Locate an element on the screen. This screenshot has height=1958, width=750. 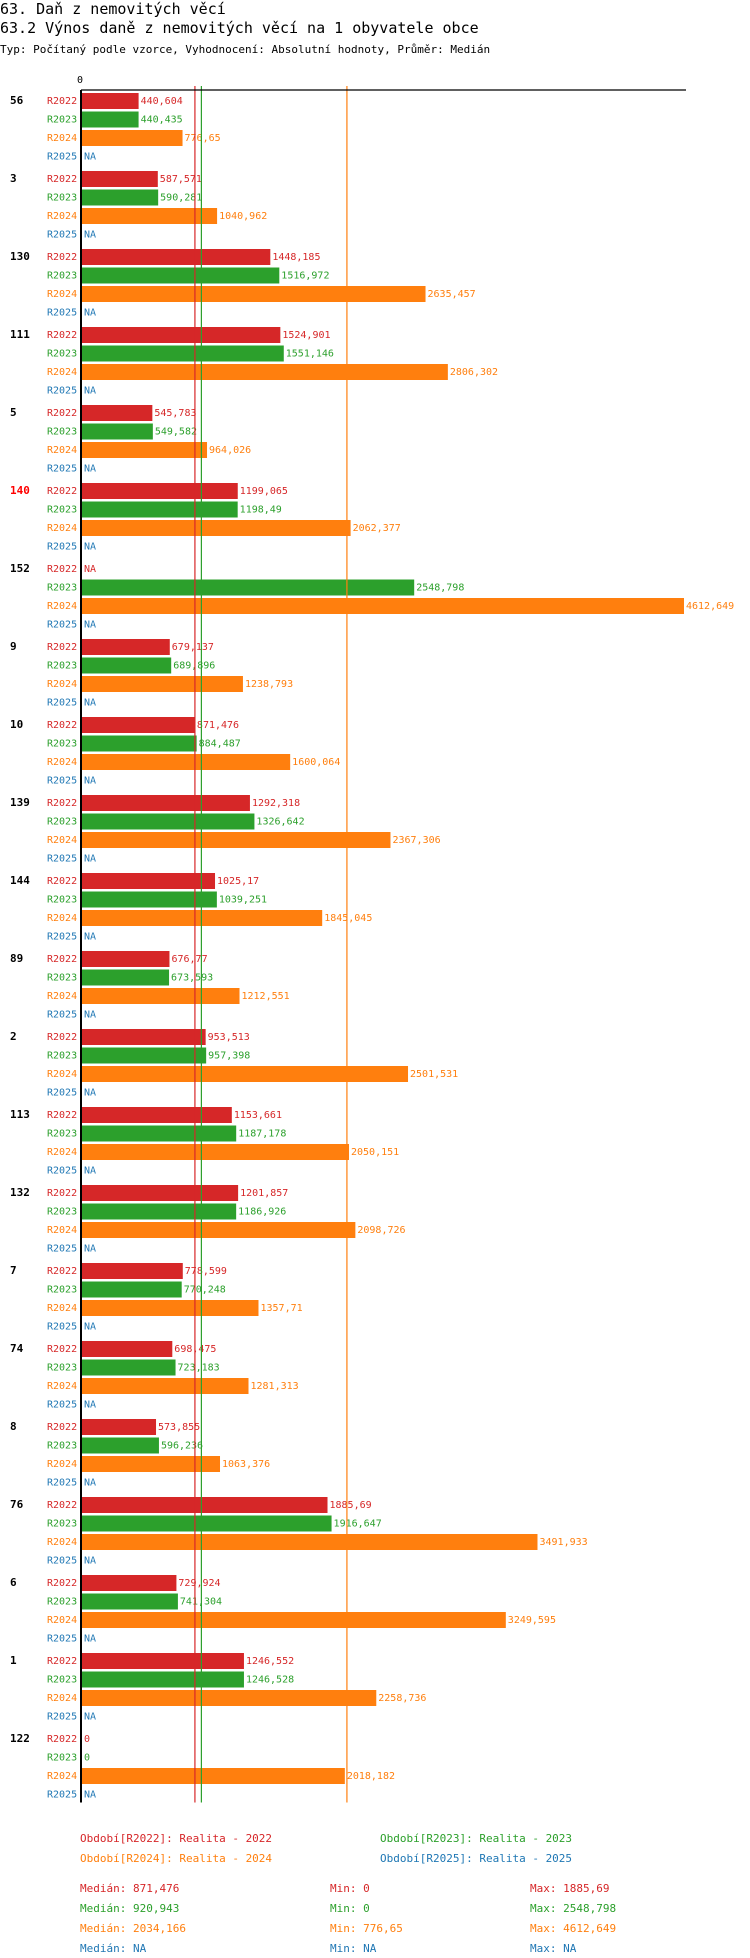
series-label-122-R2024: R2024 is located at coordinates (62, 1776).